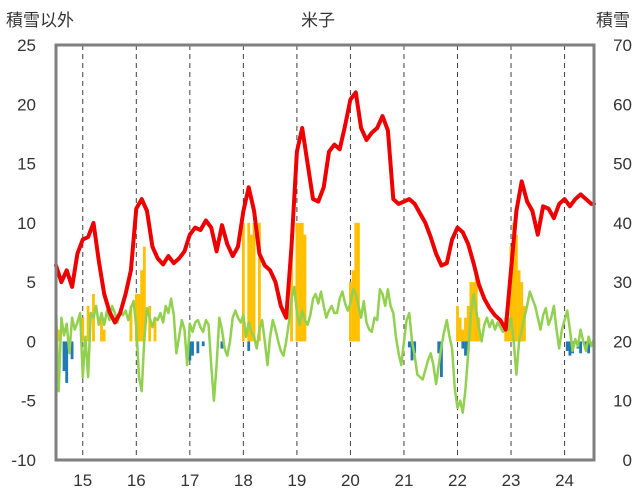  Describe the element at coordinates (613, 20) in the screenshot. I see `right-axis-title: 積雪` at that location.